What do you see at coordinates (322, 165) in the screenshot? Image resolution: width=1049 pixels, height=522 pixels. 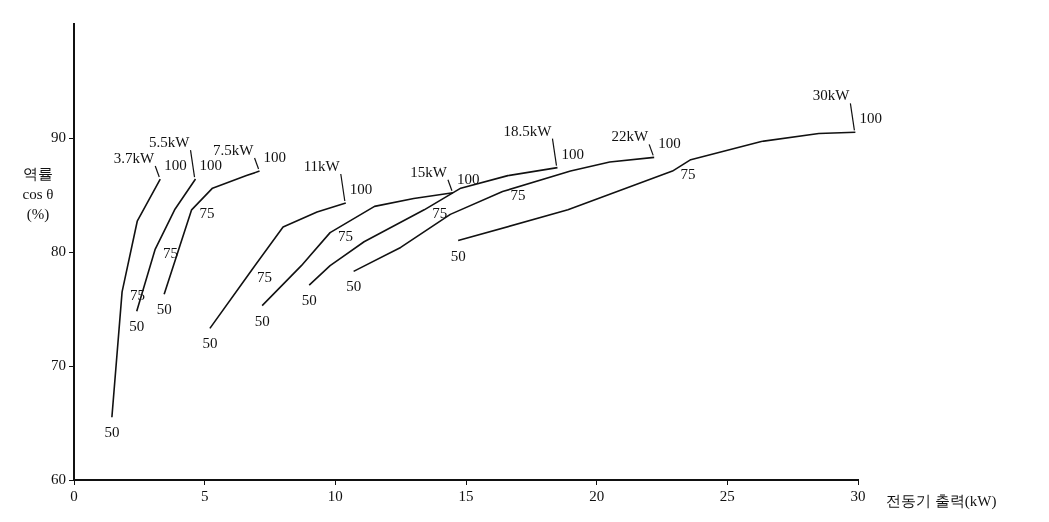 I see `series-label: 11kW` at bounding box center [322, 165].